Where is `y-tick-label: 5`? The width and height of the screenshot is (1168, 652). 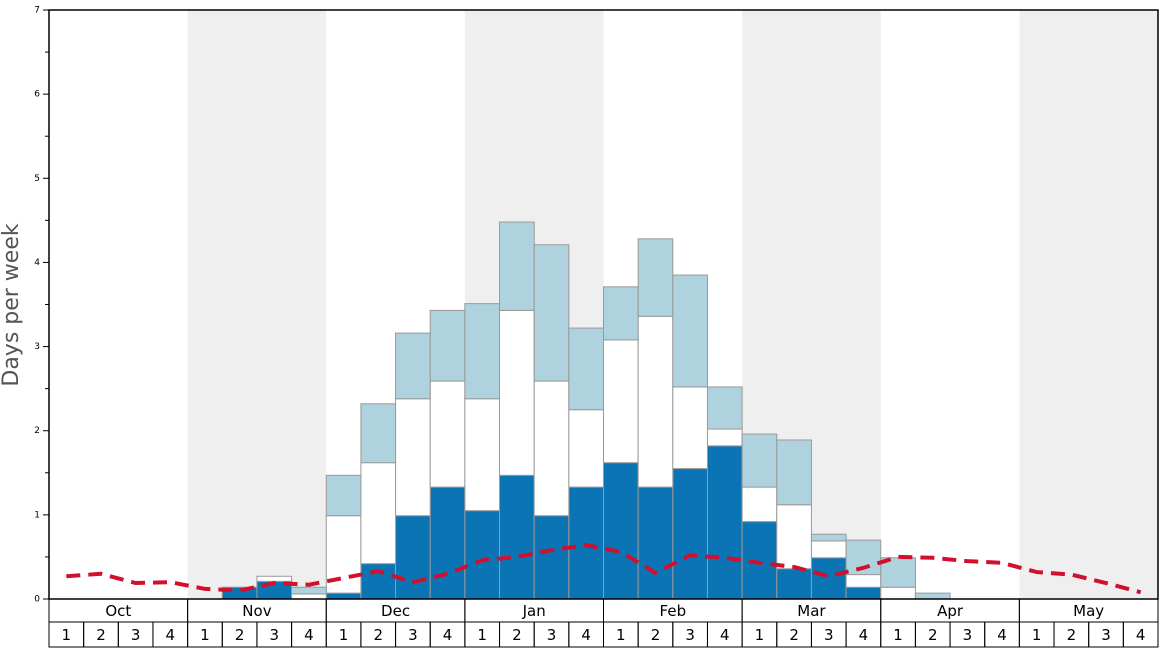 y-tick-label: 5 is located at coordinates (37, 179).